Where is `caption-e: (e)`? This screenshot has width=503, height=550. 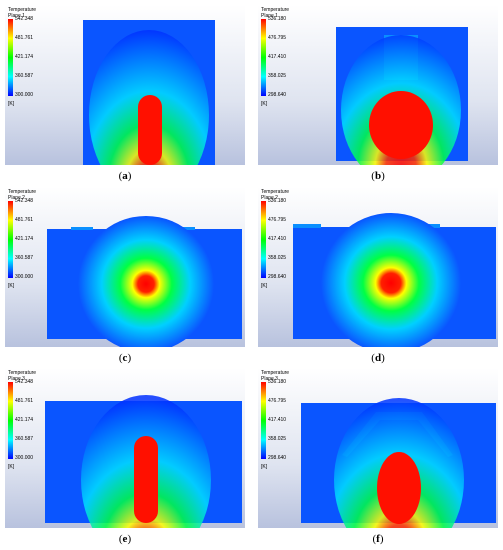
caption-e: (e) is located at coordinates (125, 539).